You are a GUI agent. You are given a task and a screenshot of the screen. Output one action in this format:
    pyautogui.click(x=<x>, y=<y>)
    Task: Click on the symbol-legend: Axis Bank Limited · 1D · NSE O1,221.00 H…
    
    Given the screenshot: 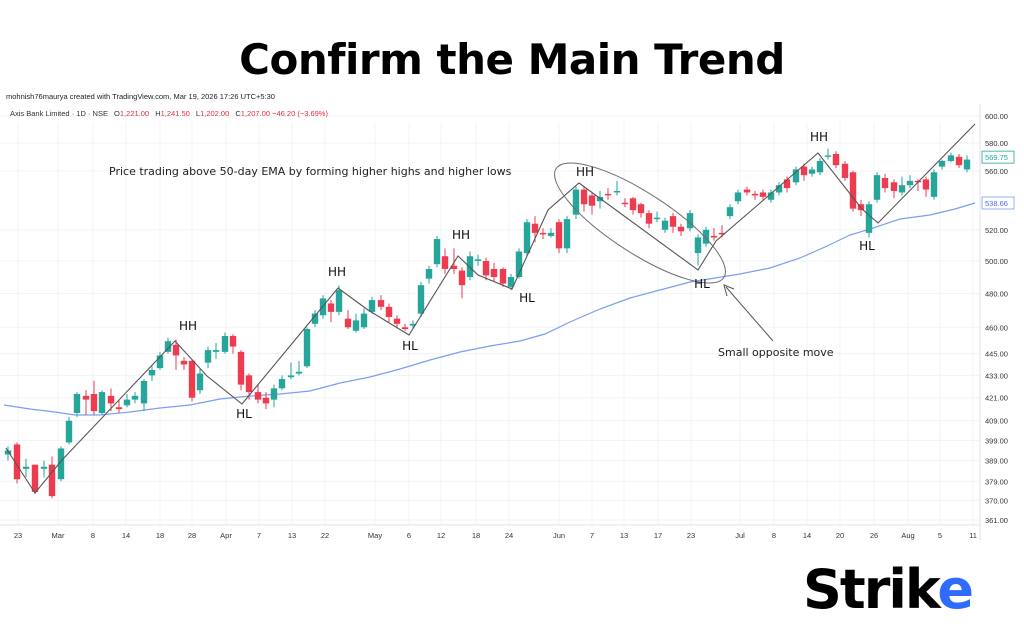 What is the action you would take?
    pyautogui.click(x=169, y=113)
    